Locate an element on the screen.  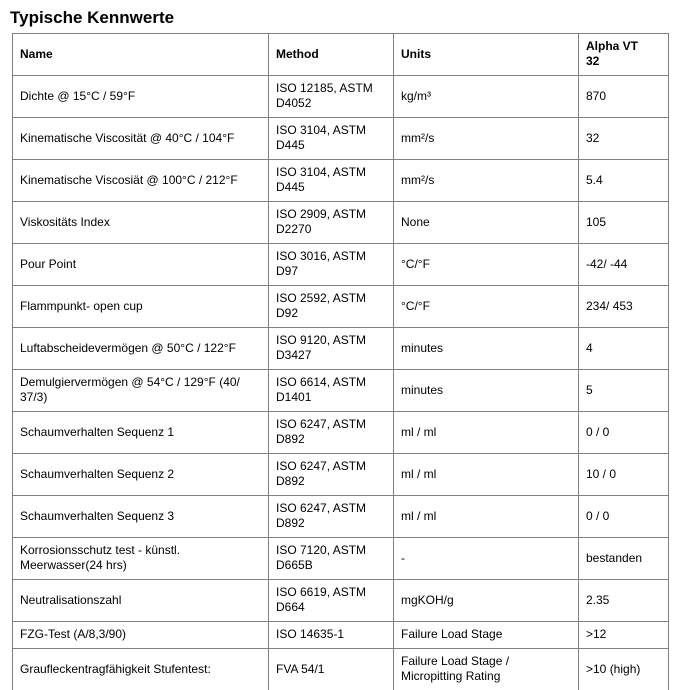
cell-value: >10 (high) is located at coordinates (623, 669).